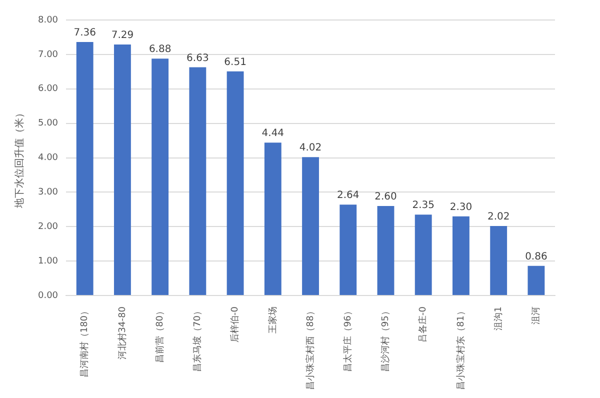  What do you see at coordinates (461, 207) in the screenshot?
I see `data-label: 2.30` at bounding box center [461, 207].